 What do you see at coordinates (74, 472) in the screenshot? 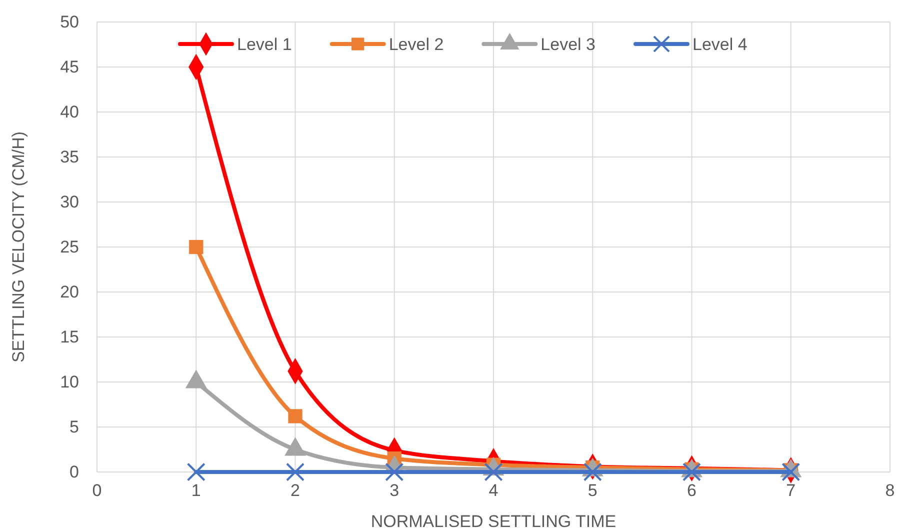
I see `y-tick-label: 0` at bounding box center [74, 472].